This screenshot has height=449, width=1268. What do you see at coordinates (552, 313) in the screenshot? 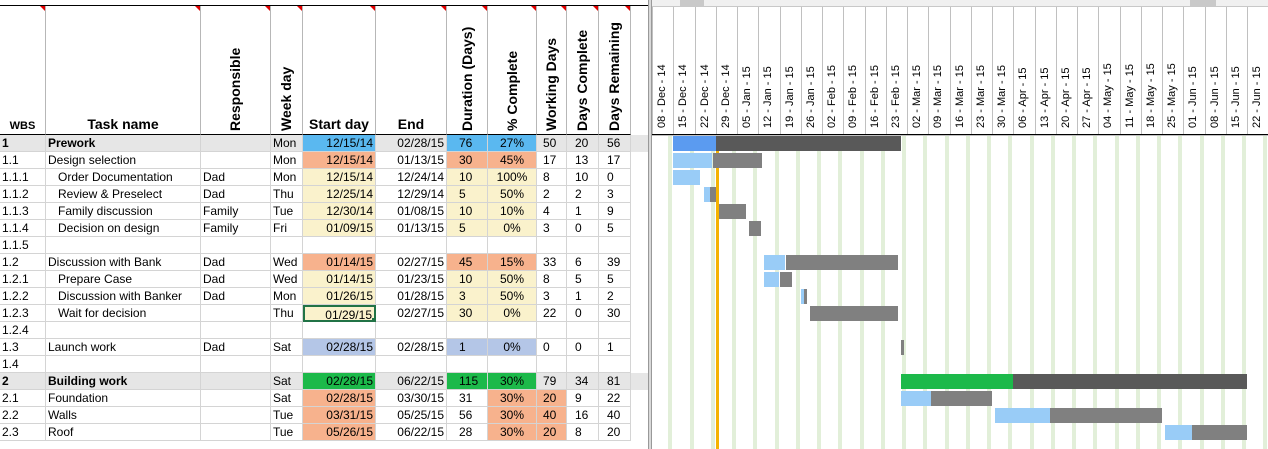
I see `cell-work: 22` at bounding box center [552, 313].